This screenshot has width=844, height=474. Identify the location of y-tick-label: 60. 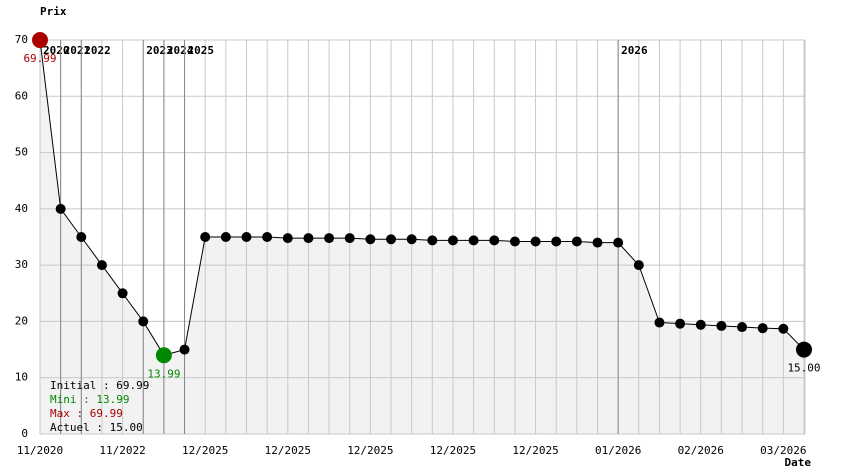
(21, 95).